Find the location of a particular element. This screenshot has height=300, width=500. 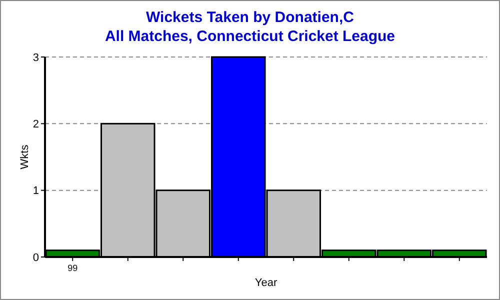

y-tick-label: 1 is located at coordinates (35, 191).